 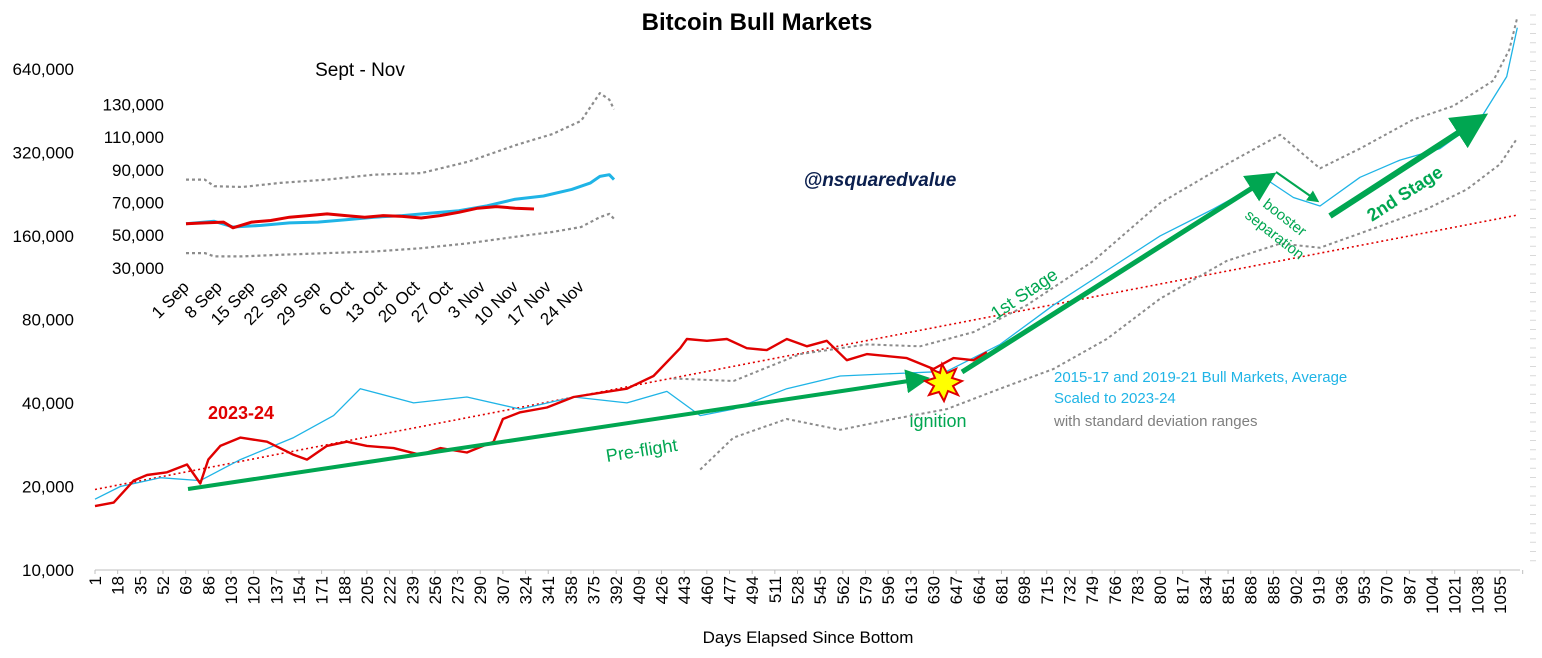 What do you see at coordinates (662, 590) in the screenshot?
I see `x-tick-label: 426` at bounding box center [662, 590].